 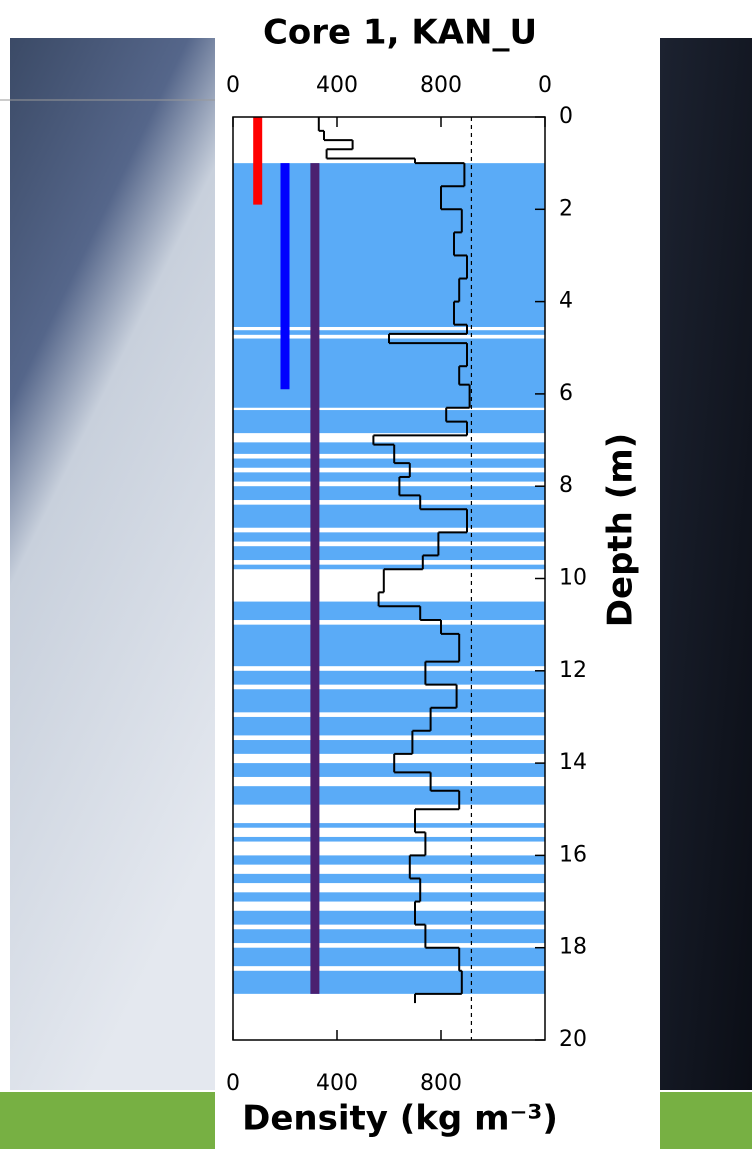 What do you see at coordinates (566, 116) in the screenshot?
I see `y-tick-label: 0` at bounding box center [566, 116].